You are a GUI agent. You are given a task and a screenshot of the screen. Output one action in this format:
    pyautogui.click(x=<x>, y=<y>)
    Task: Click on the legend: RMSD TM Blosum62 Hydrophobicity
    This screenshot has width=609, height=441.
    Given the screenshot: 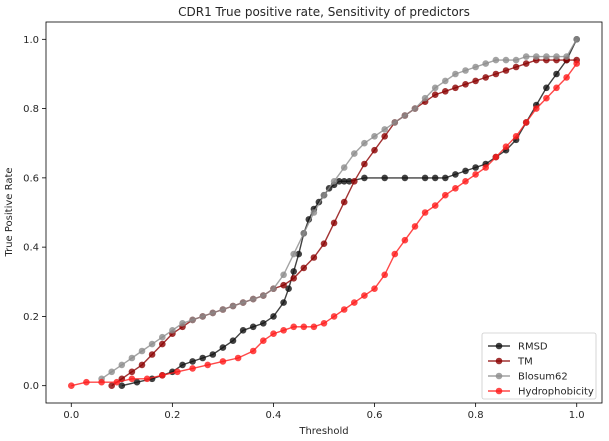 What is the action you would take?
    pyautogui.click(x=539, y=366)
    